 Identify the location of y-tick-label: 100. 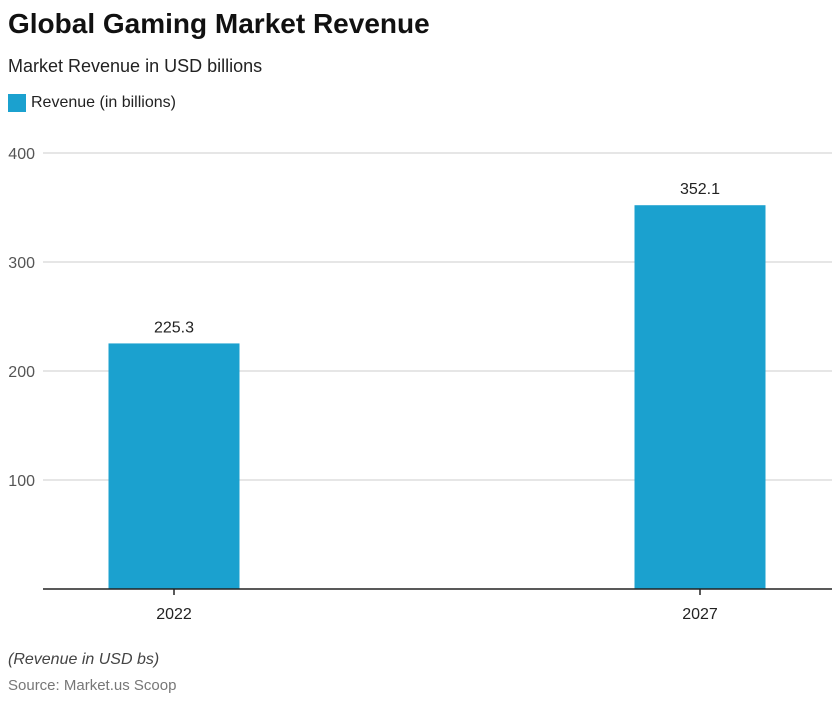
(21, 481).